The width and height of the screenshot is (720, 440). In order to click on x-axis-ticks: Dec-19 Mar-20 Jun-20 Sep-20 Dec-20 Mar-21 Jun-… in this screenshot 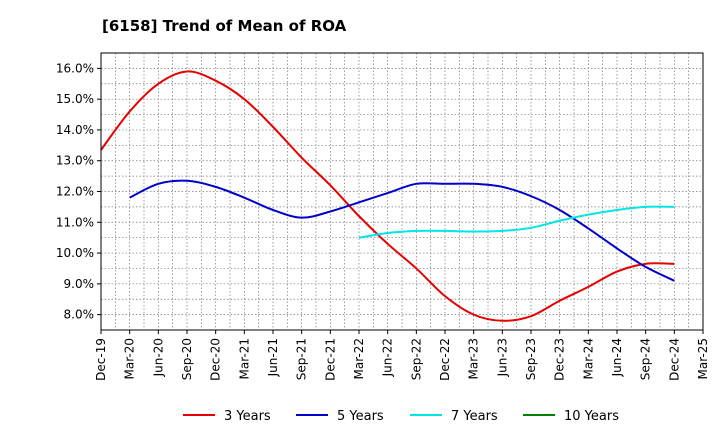, I will do `click(402, 355)`.